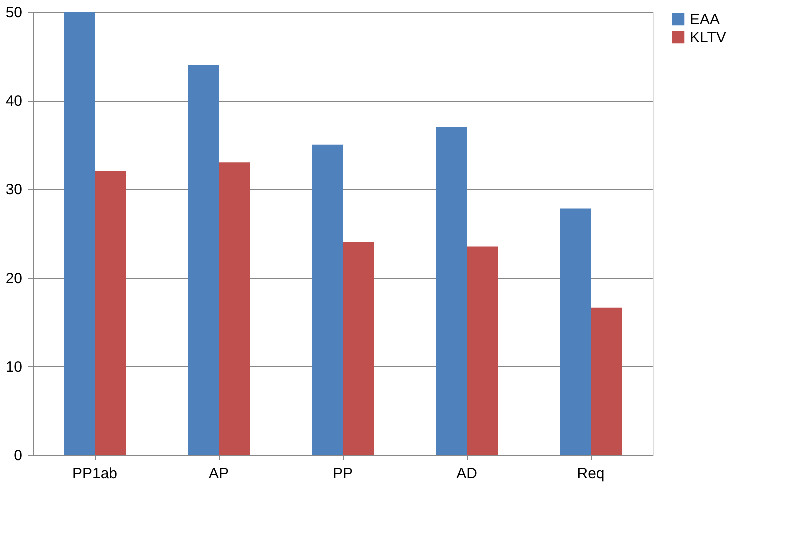 This screenshot has width=797, height=535. Describe the element at coordinates (467, 474) in the screenshot. I see `x-tick-label: AD` at that location.